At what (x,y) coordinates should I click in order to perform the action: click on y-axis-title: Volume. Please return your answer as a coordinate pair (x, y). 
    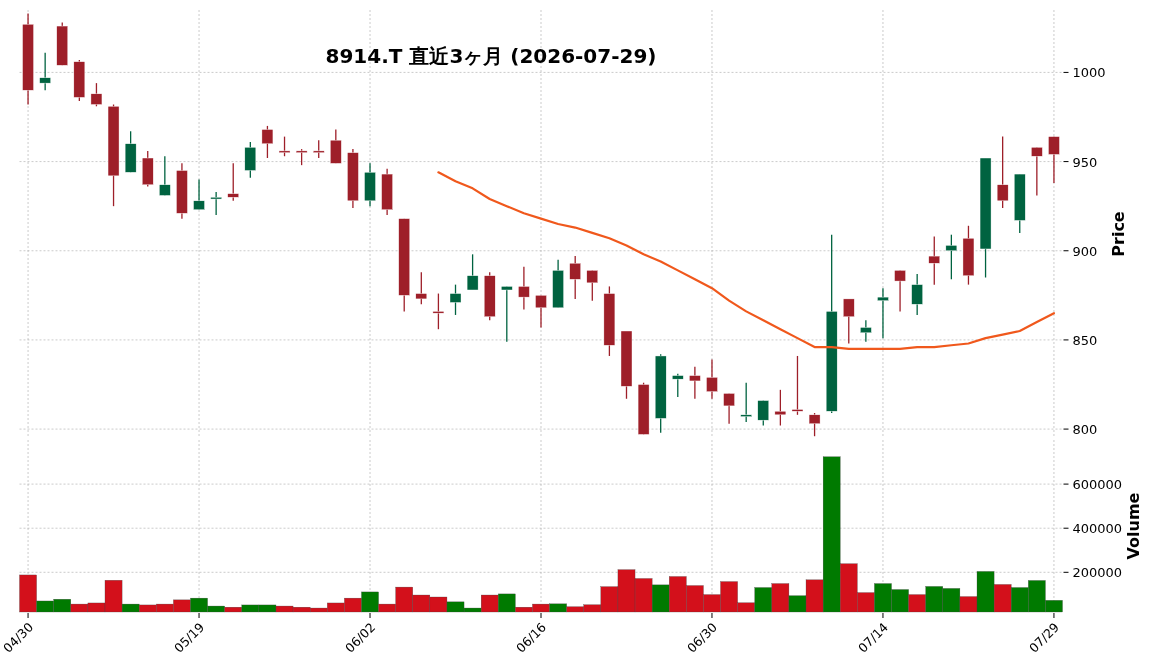
    Looking at the image, I should click on (1133, 526).